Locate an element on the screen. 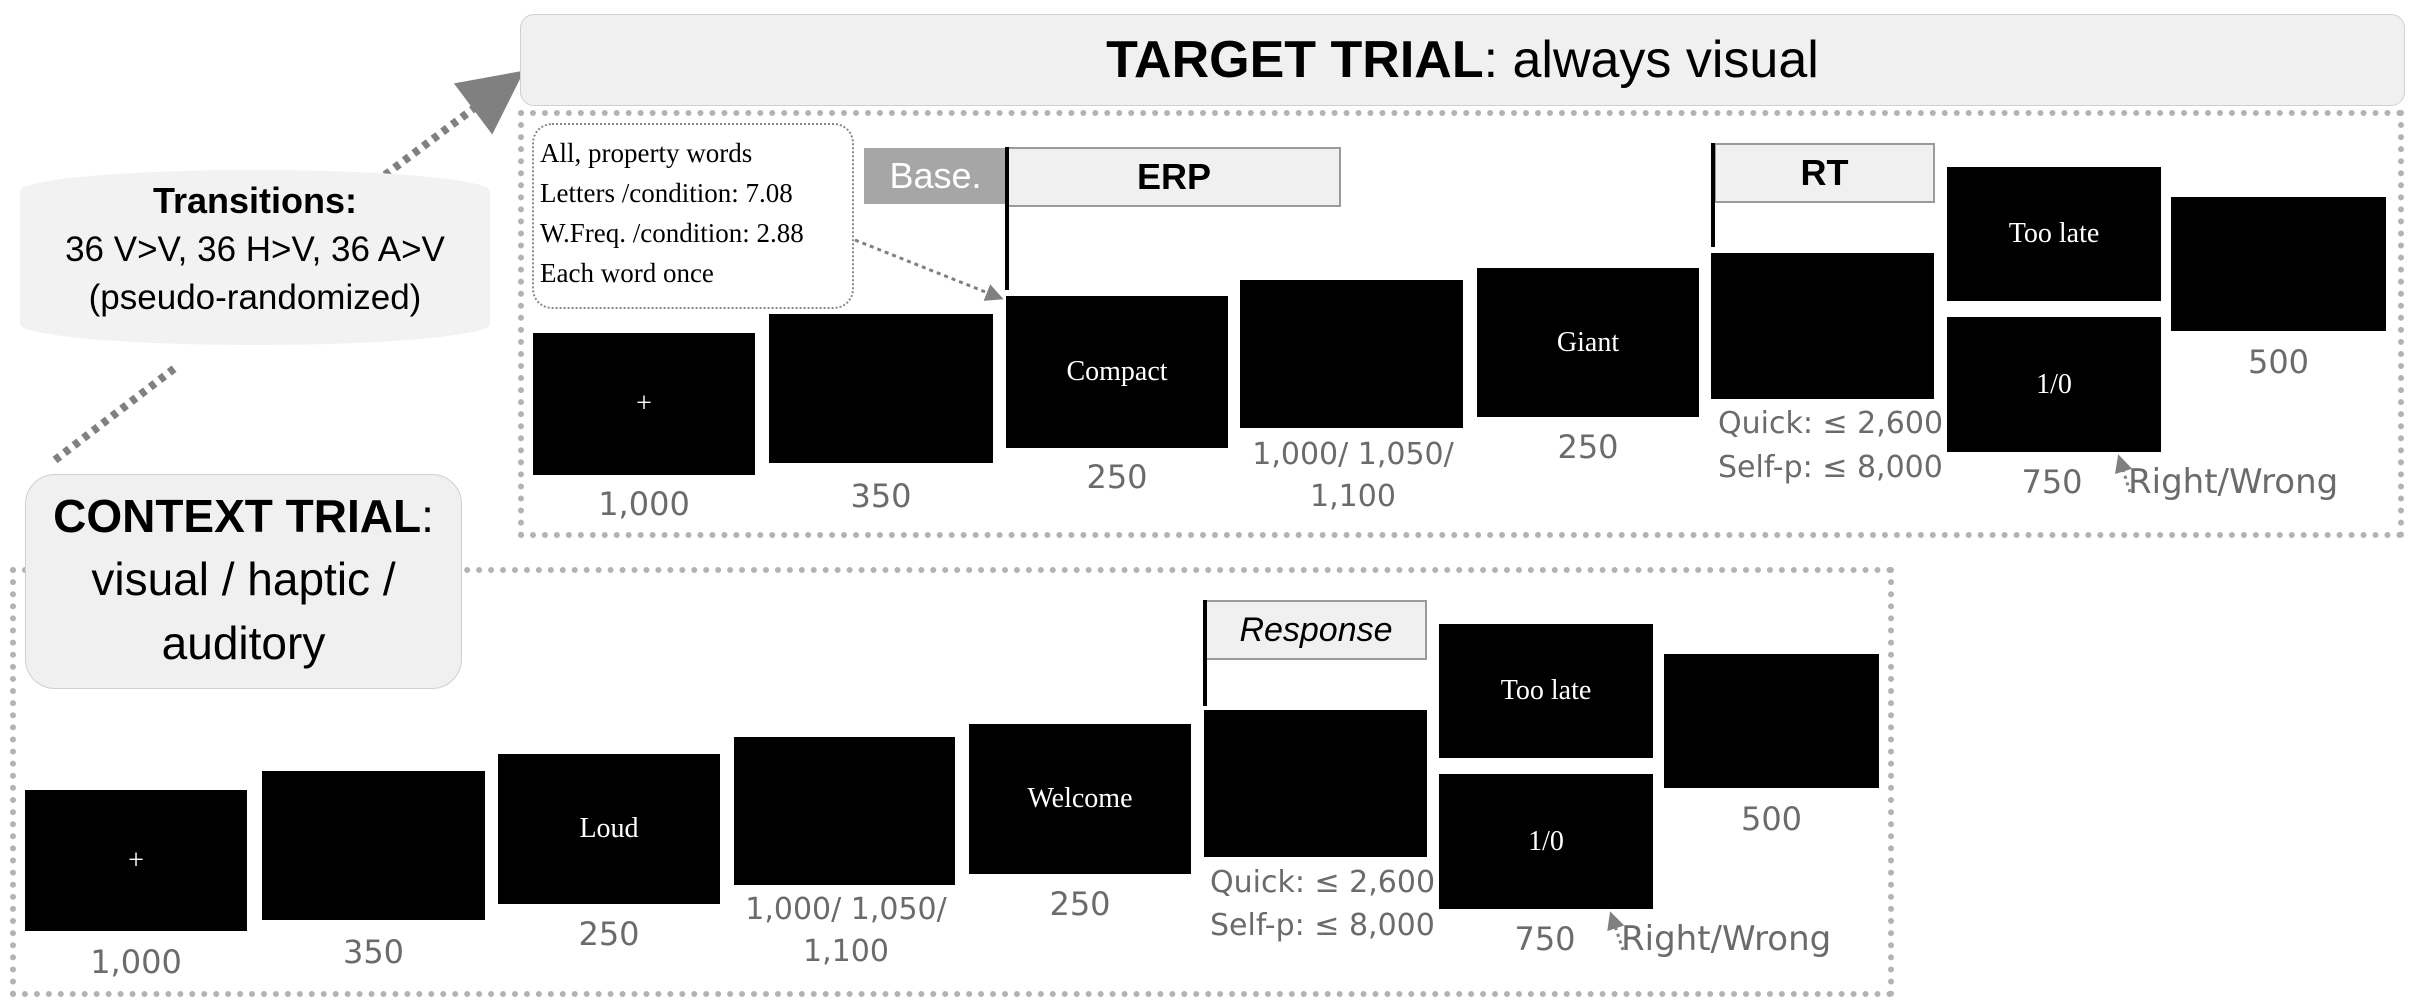 This screenshot has height=1005, width=2412. context-trial-title: CONTEXT TRIAL is located at coordinates (237, 516).